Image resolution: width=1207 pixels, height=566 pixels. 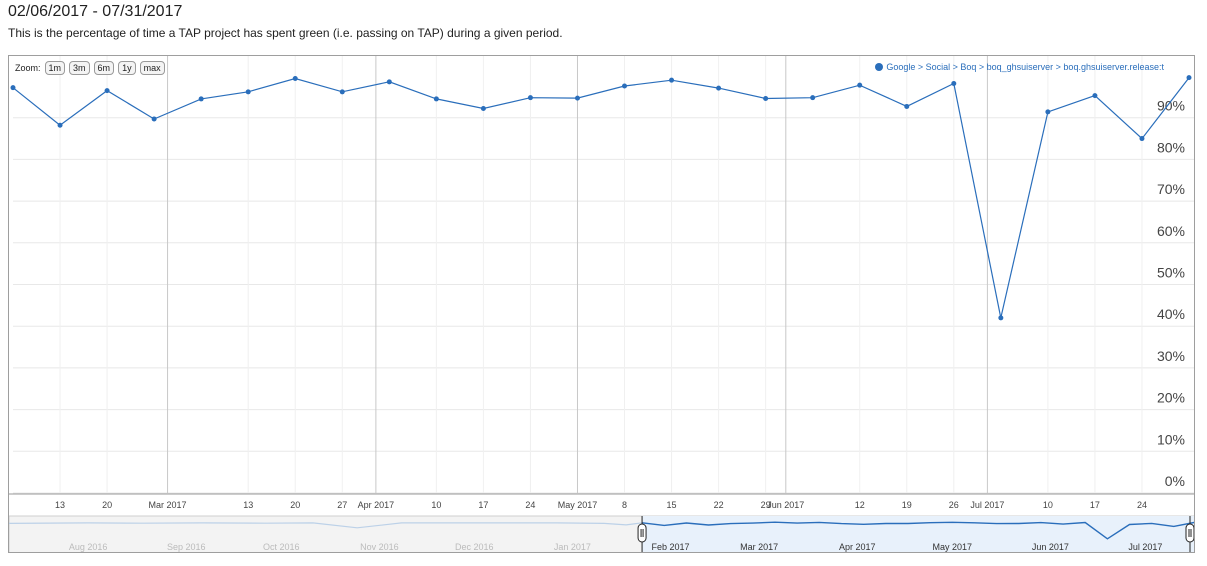 I want to click on x-tick-label: 22, so click(x=719, y=505).